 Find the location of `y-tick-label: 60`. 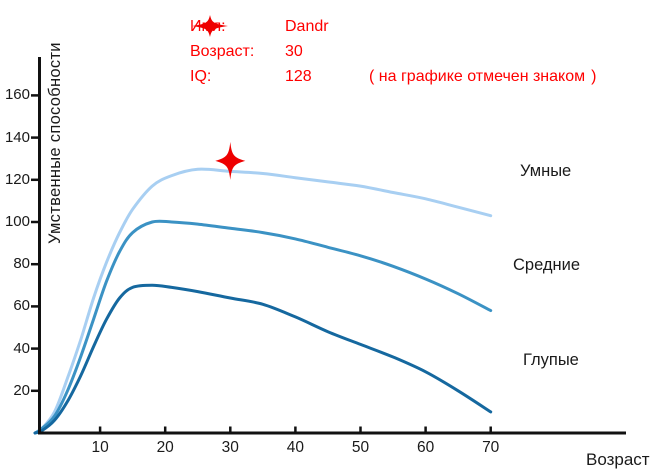

y-tick-label: 60 is located at coordinates (21, 306).